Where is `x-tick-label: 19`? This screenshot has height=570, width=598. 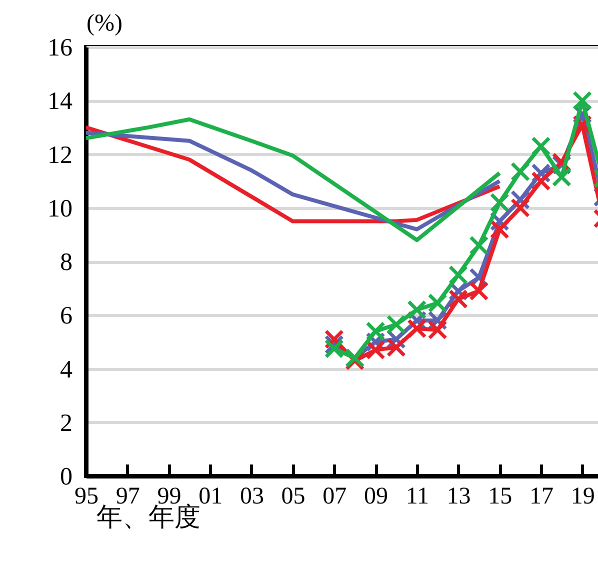
x-tick-label: 19 is located at coordinates (582, 497).